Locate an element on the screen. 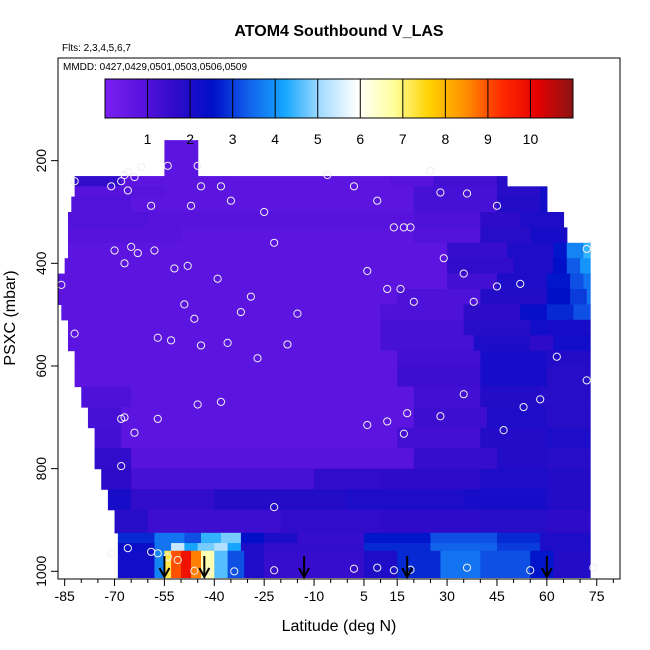  x-tick-label: 30 is located at coordinates (447, 596).